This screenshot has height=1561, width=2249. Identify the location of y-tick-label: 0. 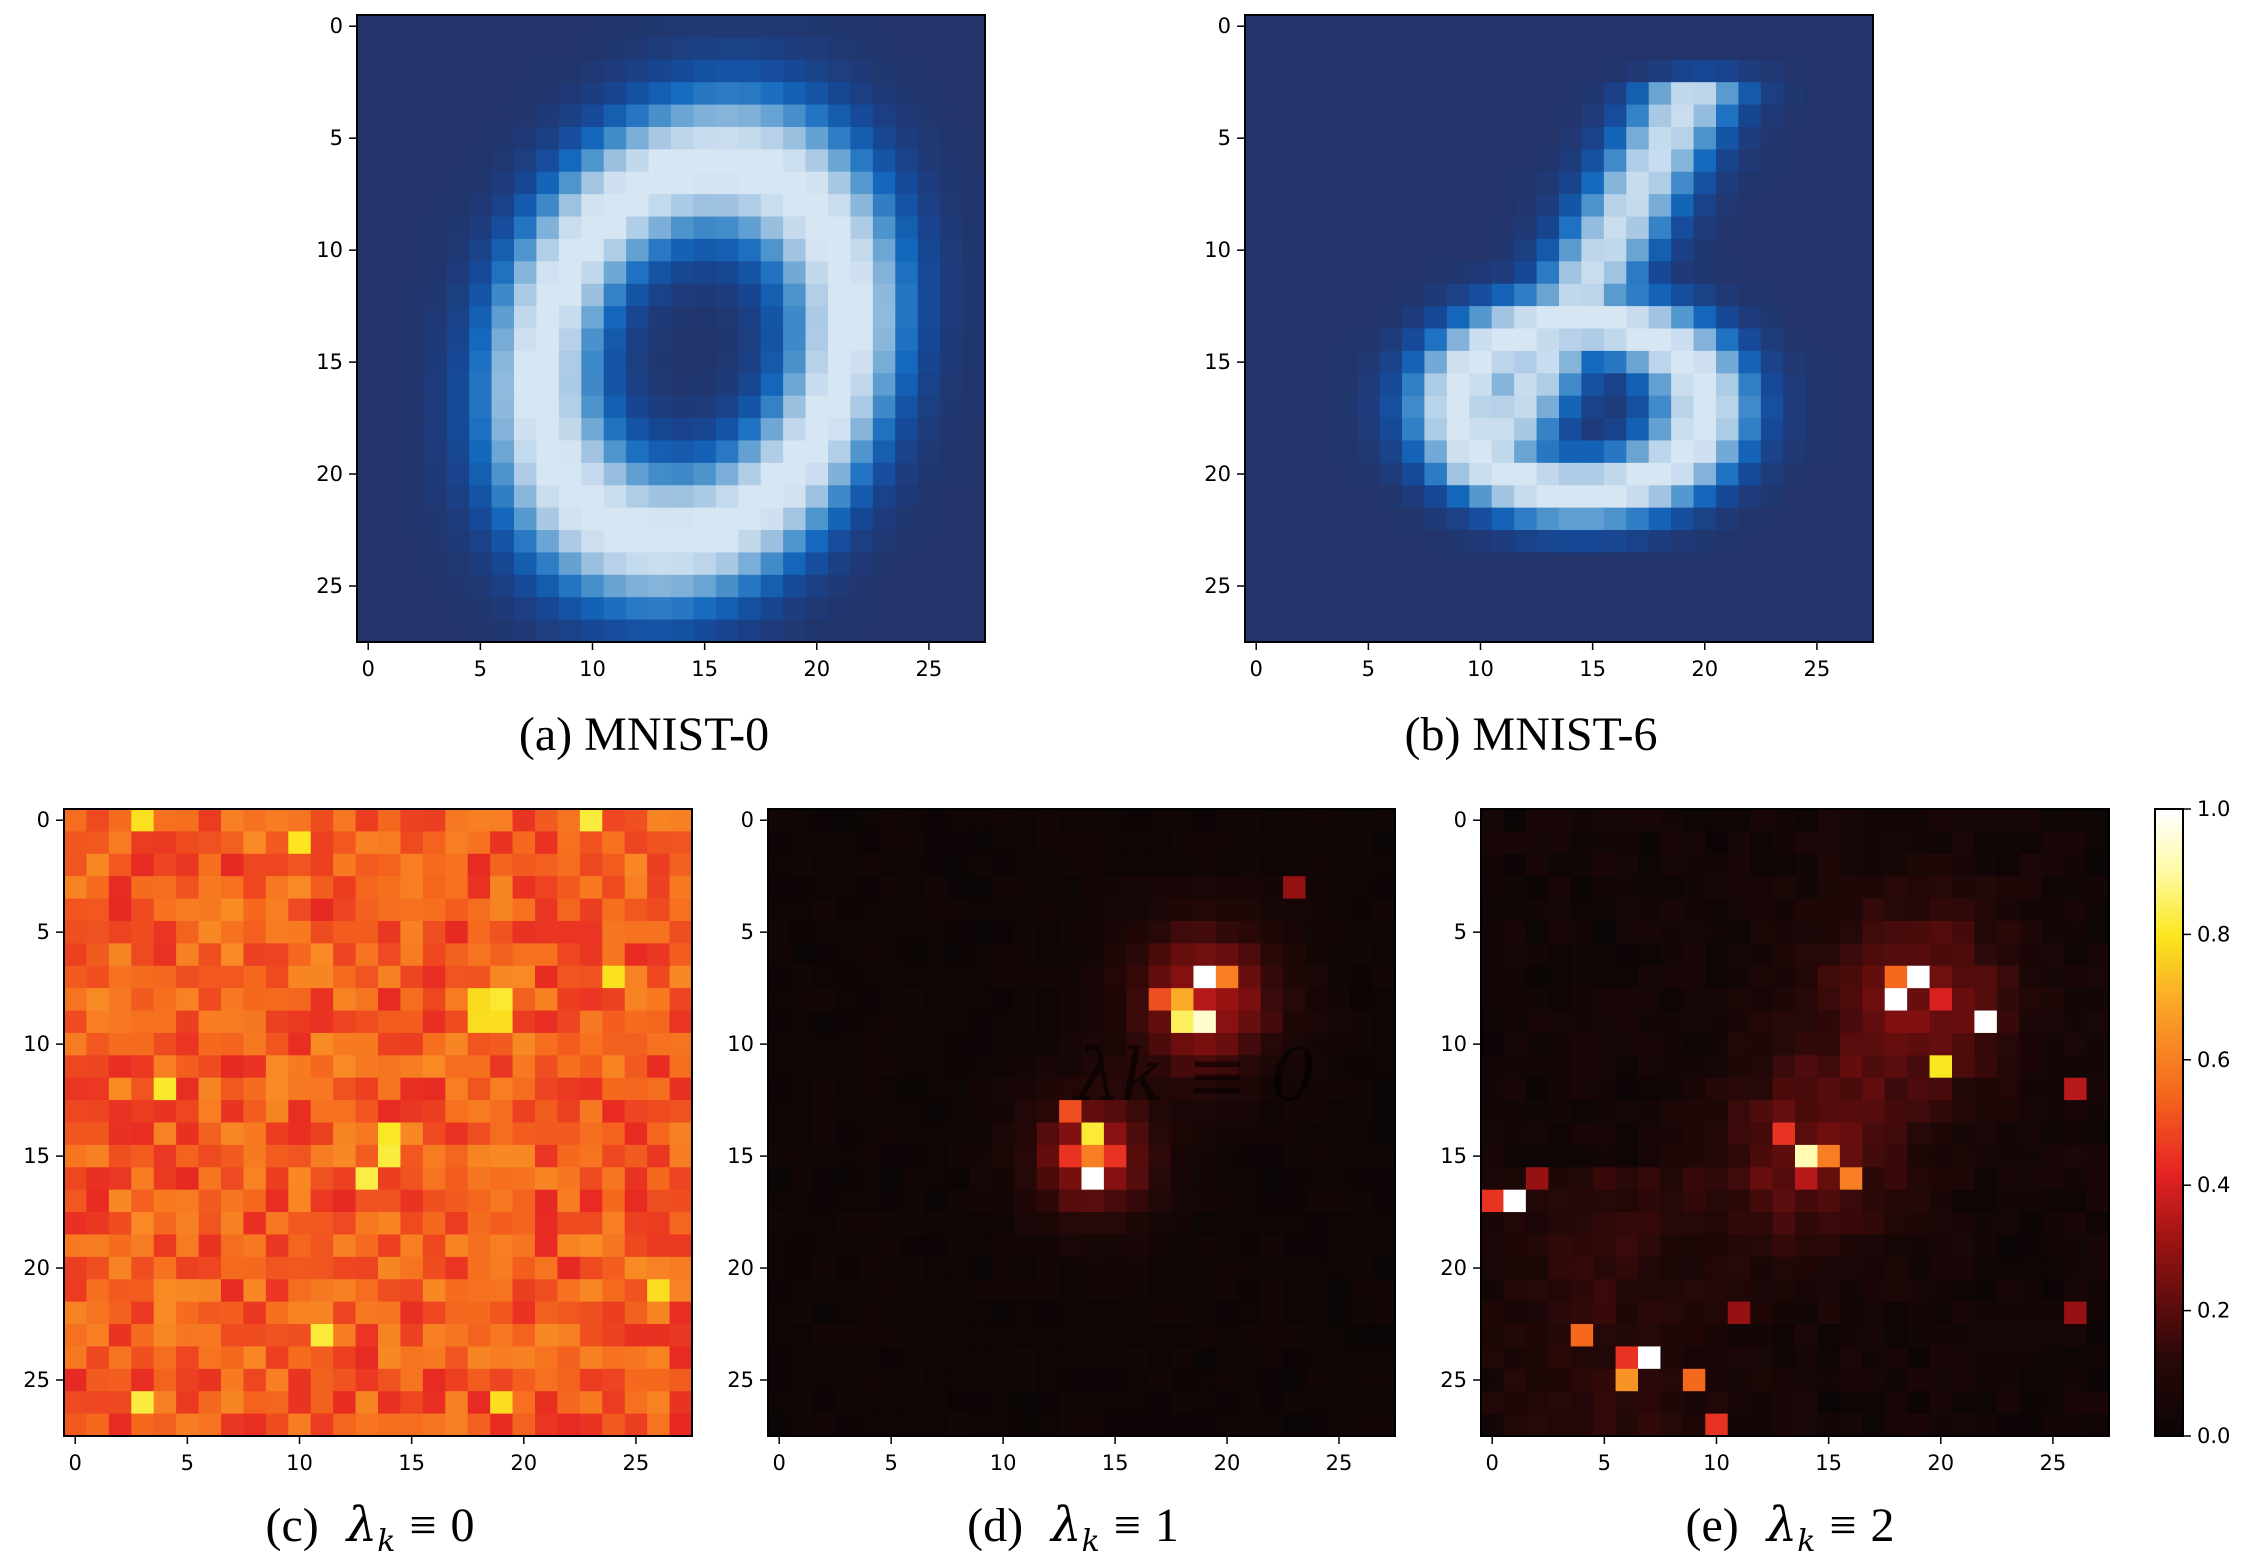
(336, 26).